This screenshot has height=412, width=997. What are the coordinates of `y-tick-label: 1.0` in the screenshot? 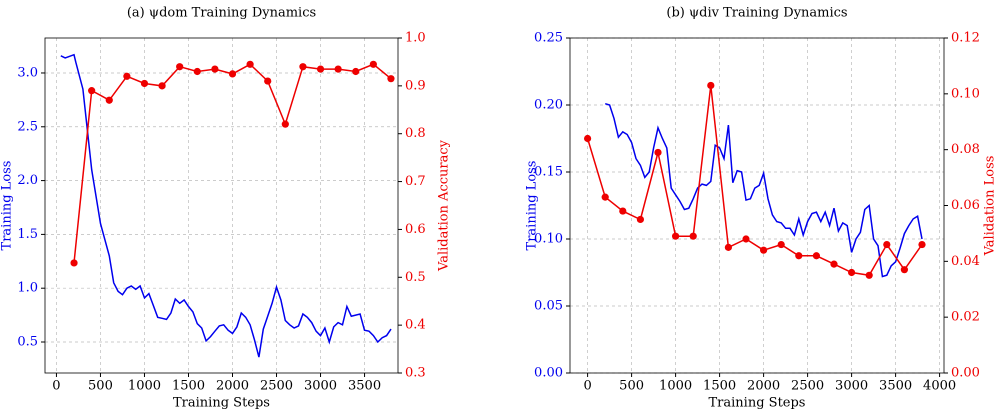 It's located at (27, 288).